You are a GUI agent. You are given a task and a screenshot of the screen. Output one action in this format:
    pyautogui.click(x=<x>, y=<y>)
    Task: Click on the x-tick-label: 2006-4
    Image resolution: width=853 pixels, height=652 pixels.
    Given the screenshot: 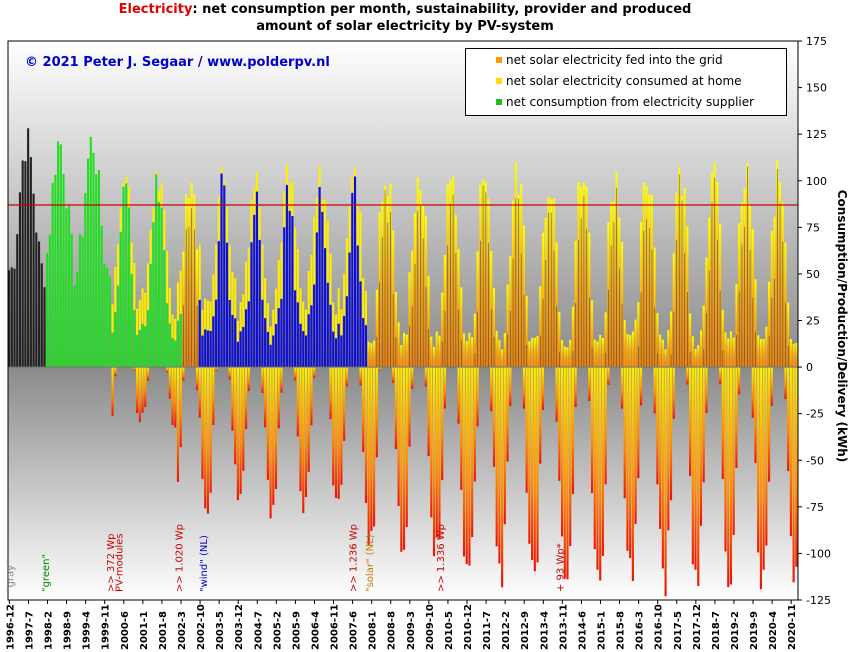 What is the action you would take?
    pyautogui.click(x=315, y=630)
    